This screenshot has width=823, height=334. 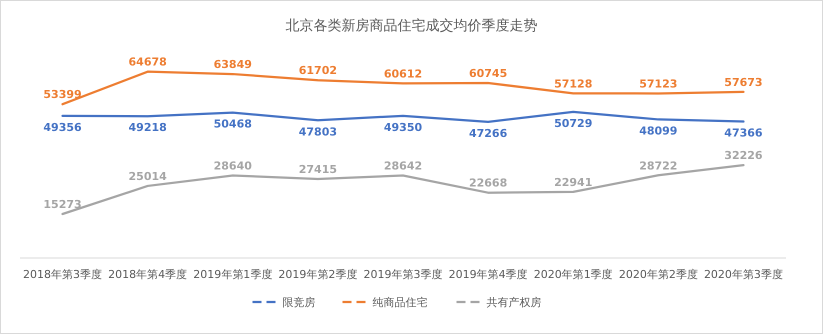 I want to click on x-tick-label: 2018年第3季度, so click(x=62, y=274).